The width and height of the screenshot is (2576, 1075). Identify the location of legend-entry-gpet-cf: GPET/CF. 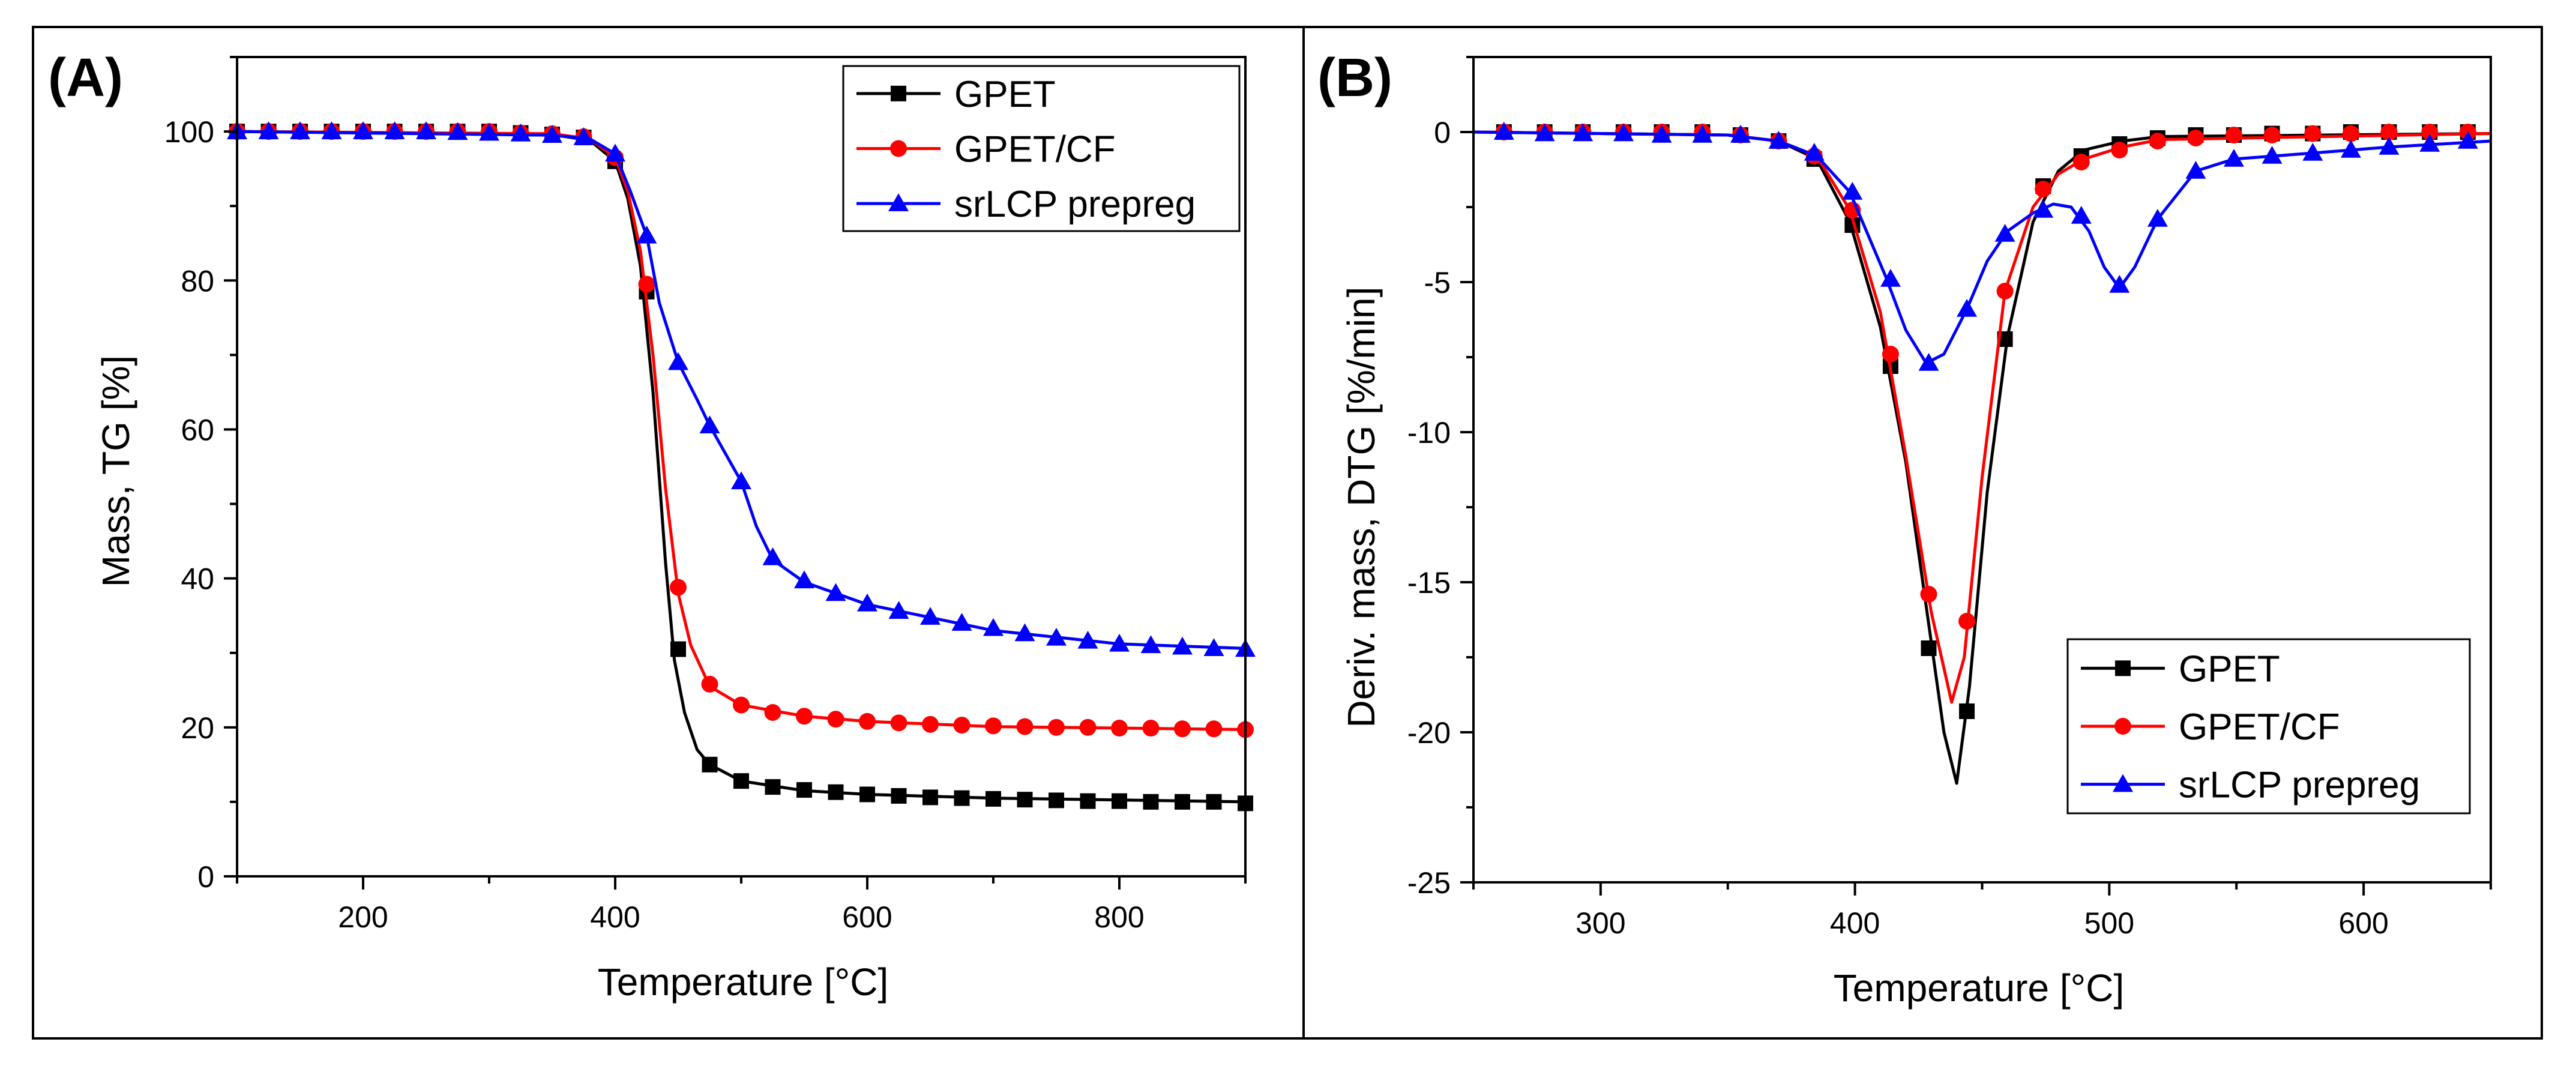
(2210, 727).